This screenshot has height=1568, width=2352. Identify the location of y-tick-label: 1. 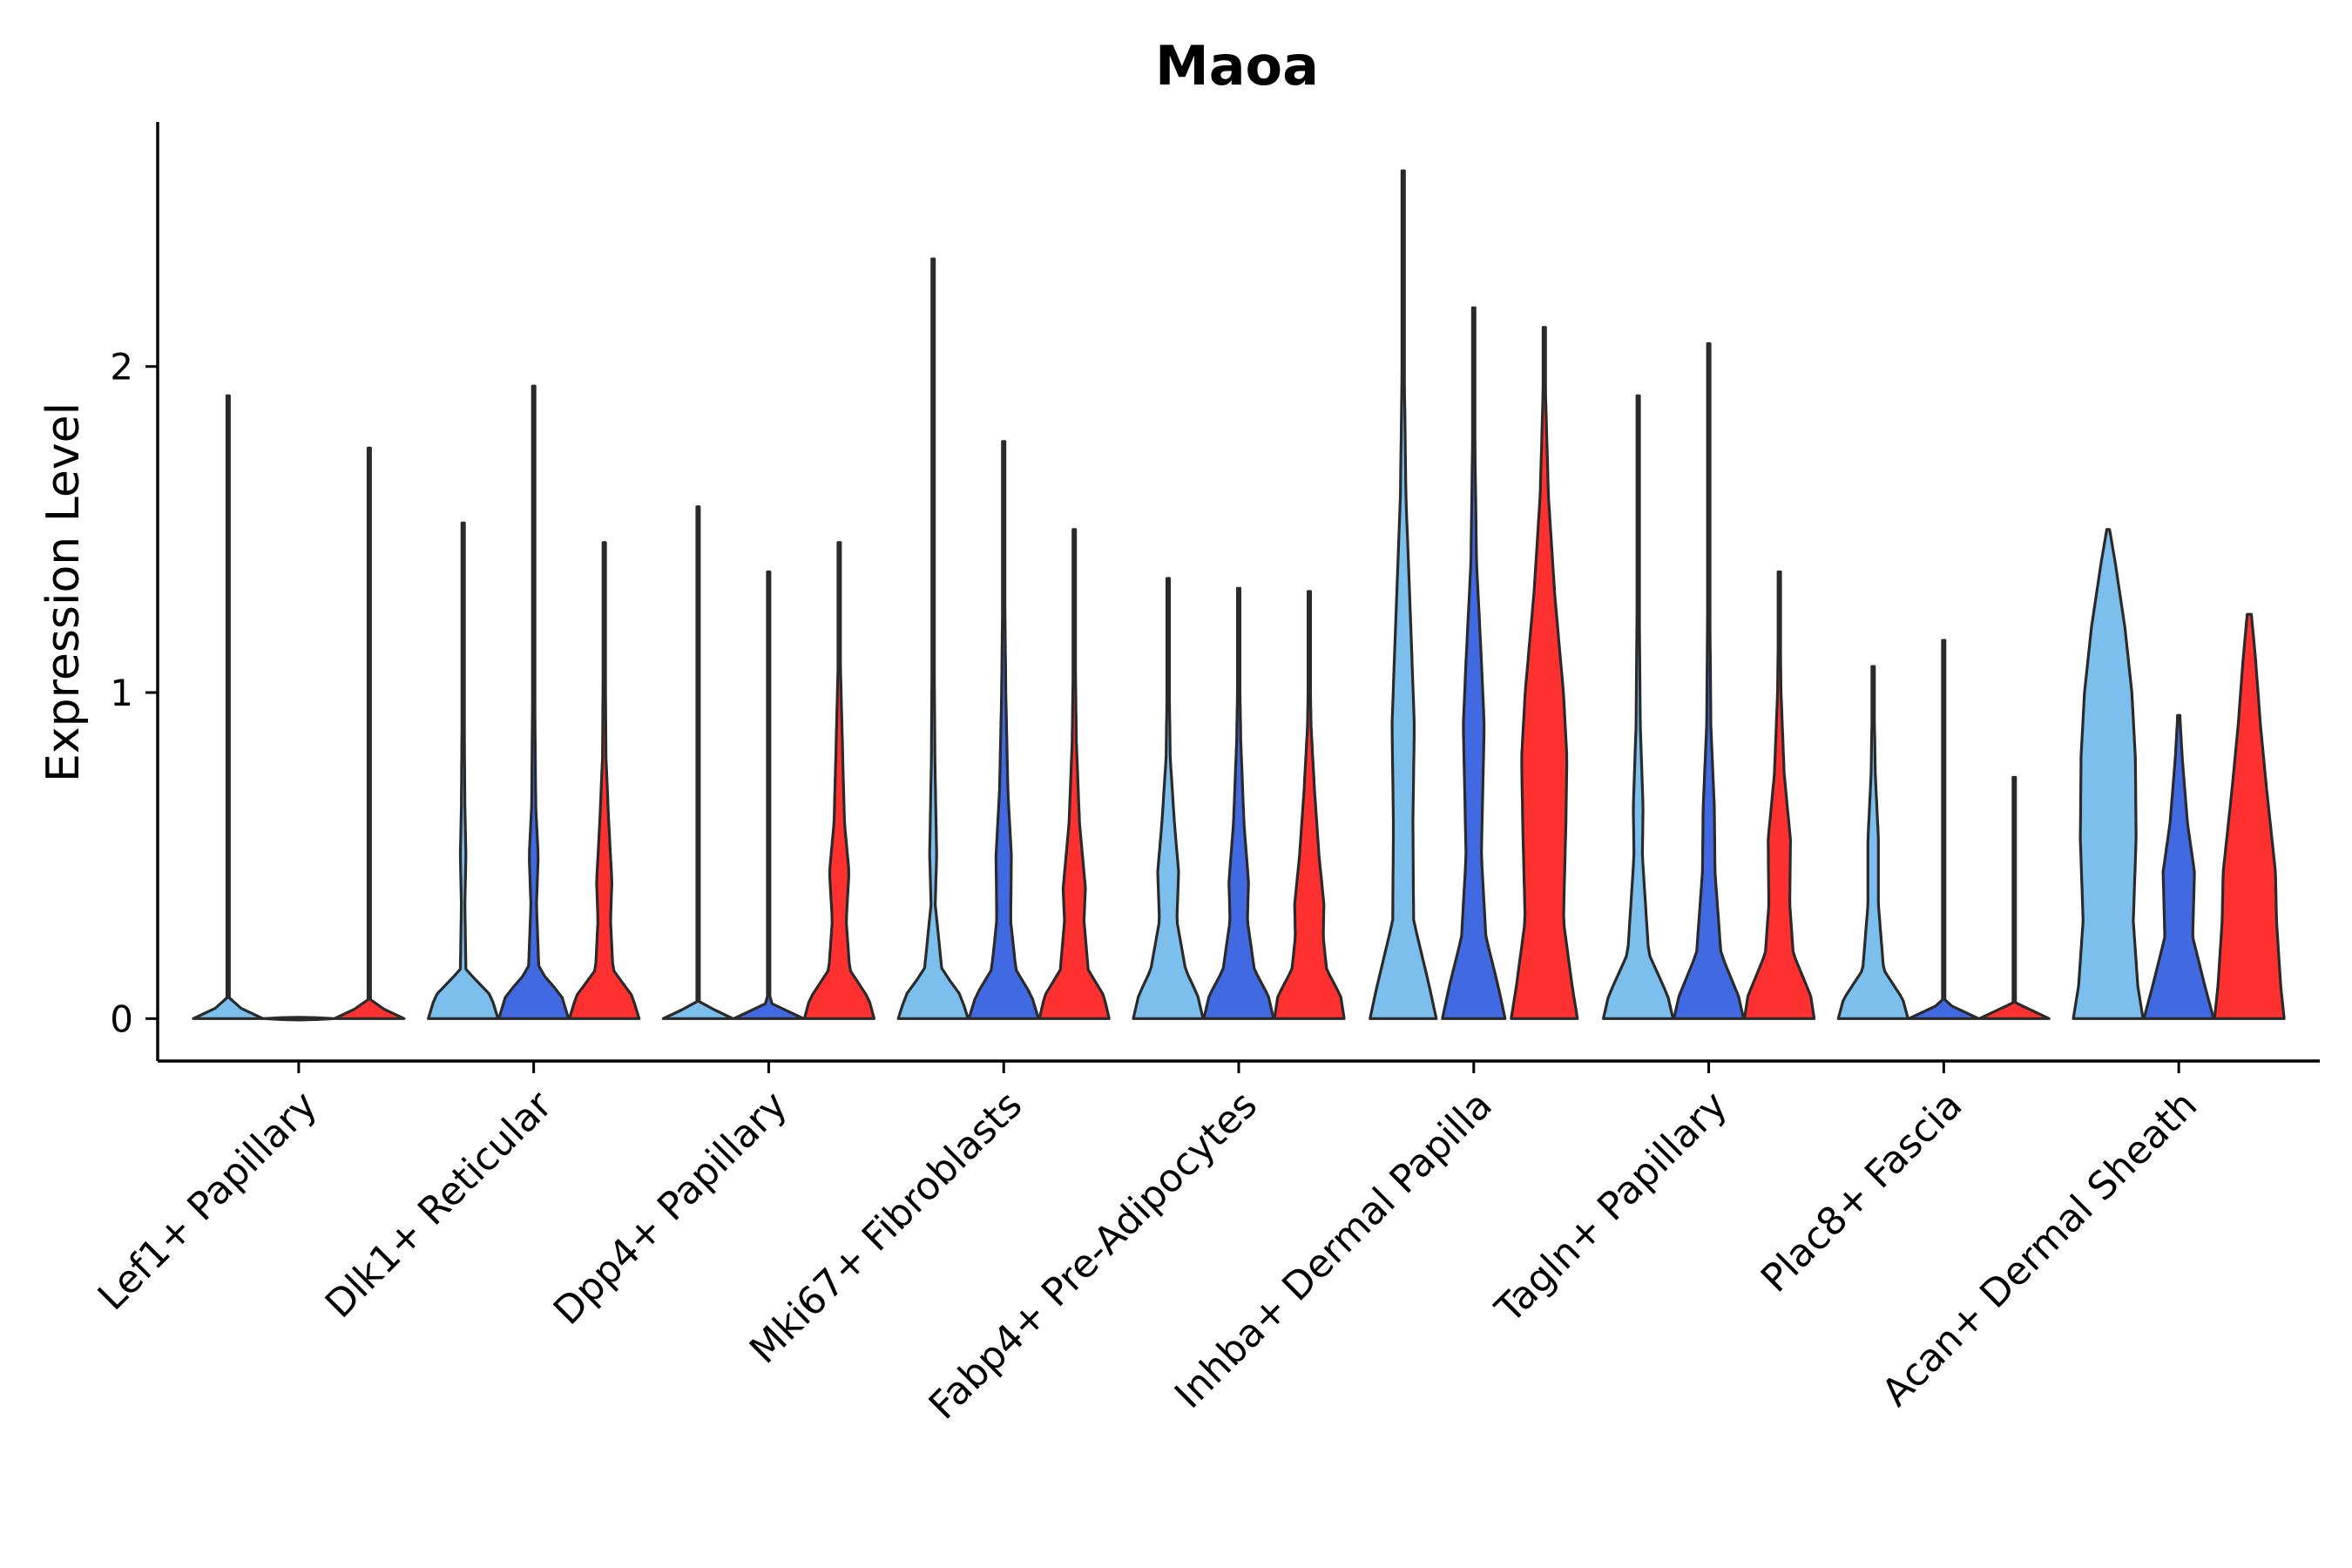
(121, 693).